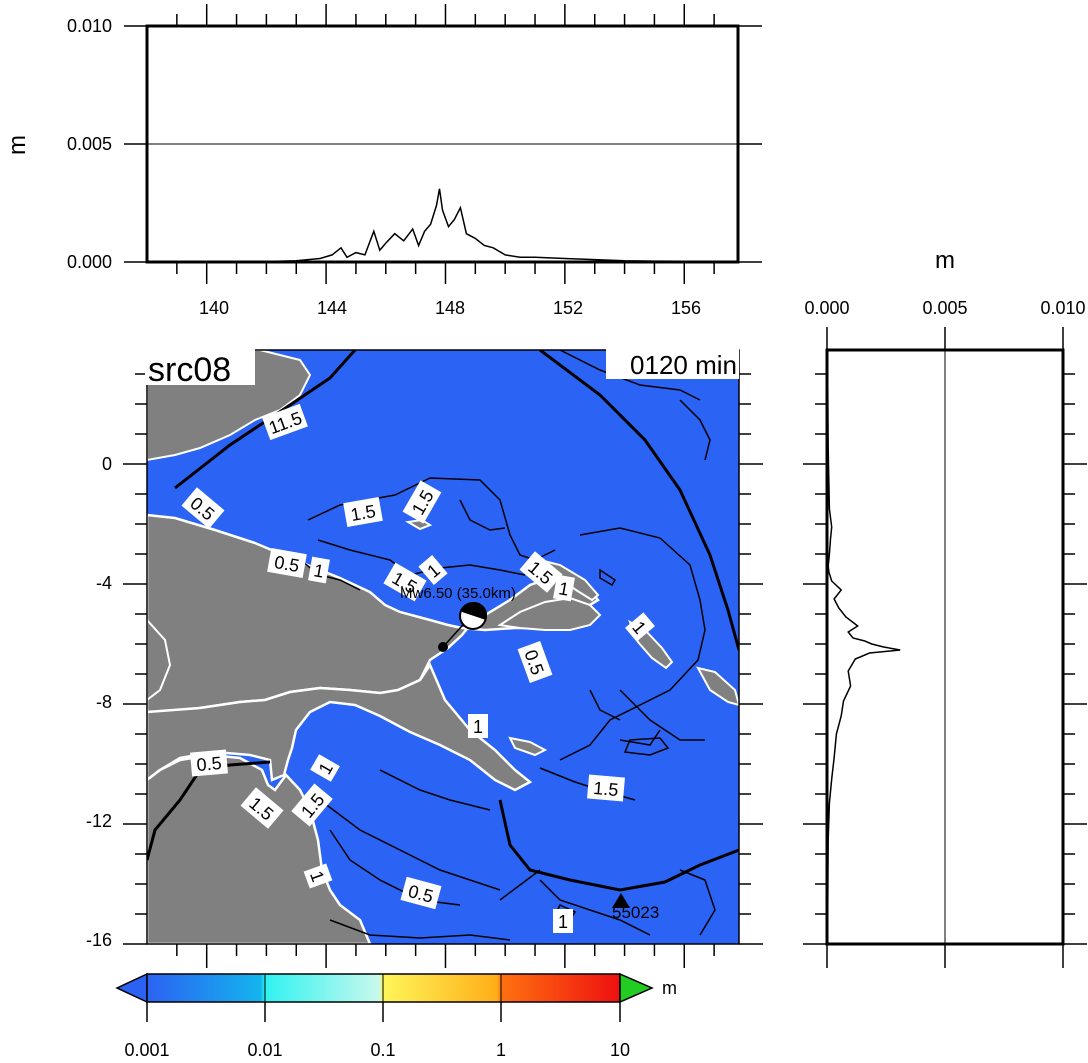 The height and width of the screenshot is (1063, 1088). Describe the element at coordinates (107, 464) in the screenshot. I see `map-lat-label: 0` at that location.